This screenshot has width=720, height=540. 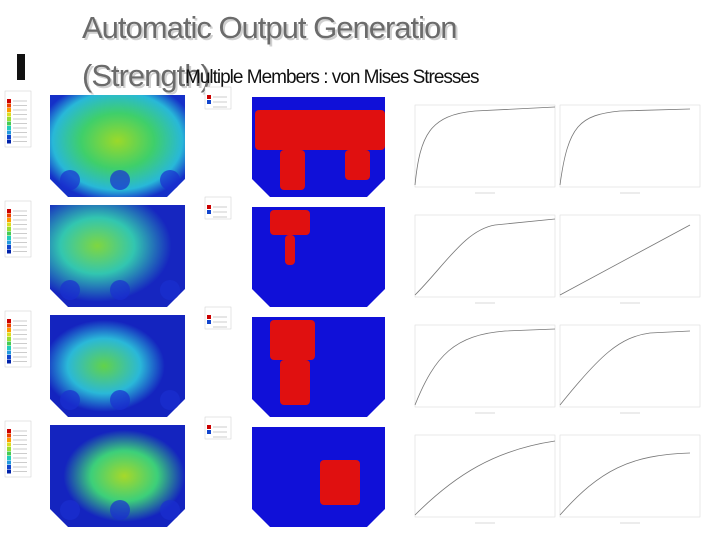 I want to click on yield-plot, so click(x=318, y=477).